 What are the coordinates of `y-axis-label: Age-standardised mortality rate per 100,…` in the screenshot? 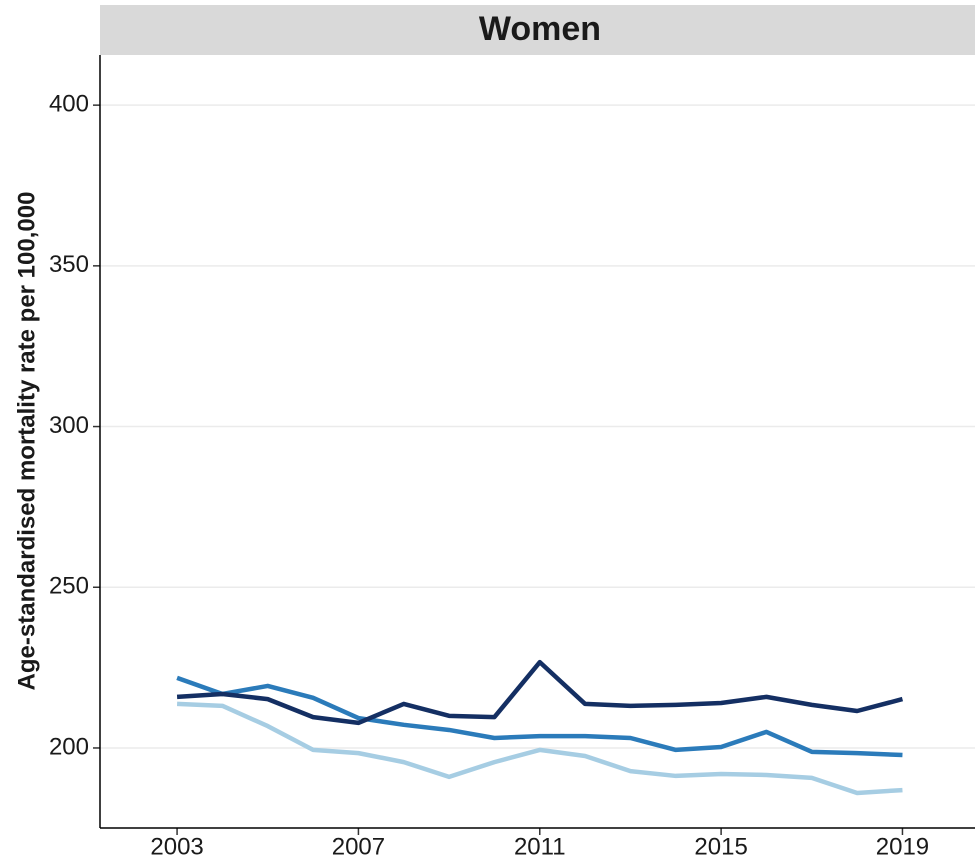 It's located at (26, 441).